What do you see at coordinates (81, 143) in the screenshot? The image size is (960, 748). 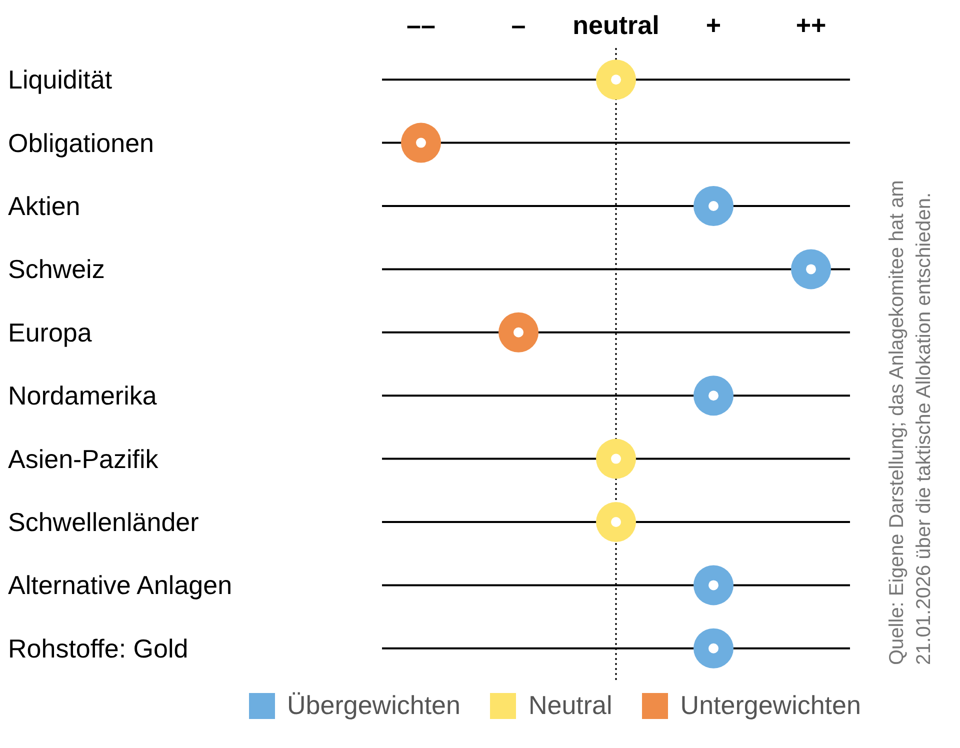 I see `y-tick-label: Obligationen` at bounding box center [81, 143].